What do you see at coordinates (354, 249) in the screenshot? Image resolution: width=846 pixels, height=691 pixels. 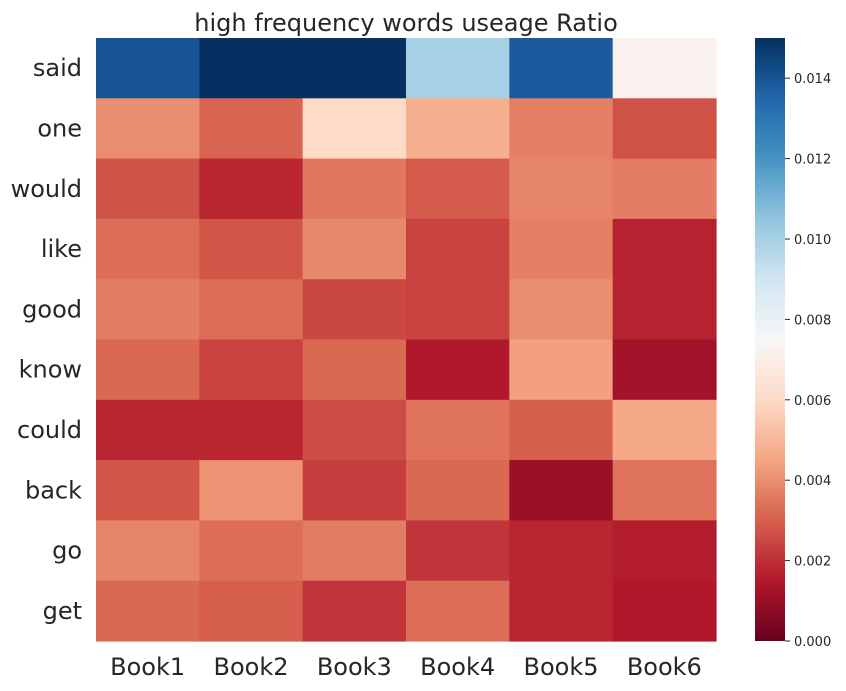 I see `heatmap-cell-like-Book3` at bounding box center [354, 249].